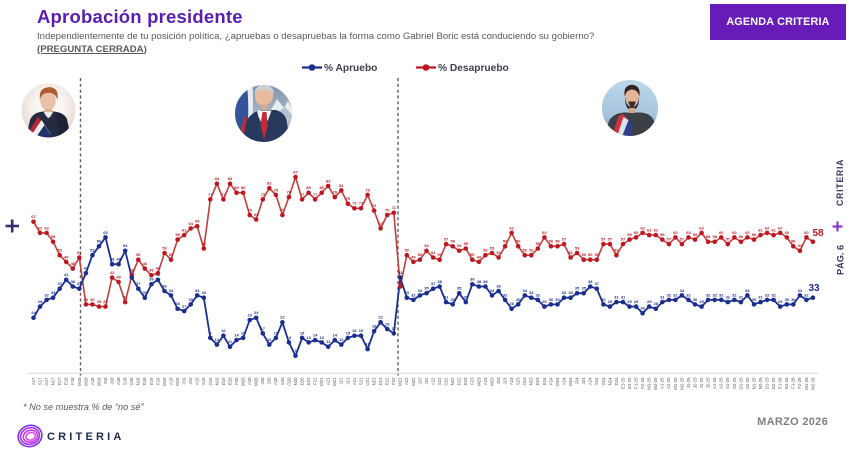 The width and height of the screenshot is (849, 451). I want to click on svg-text: O19, so click(210, 381).